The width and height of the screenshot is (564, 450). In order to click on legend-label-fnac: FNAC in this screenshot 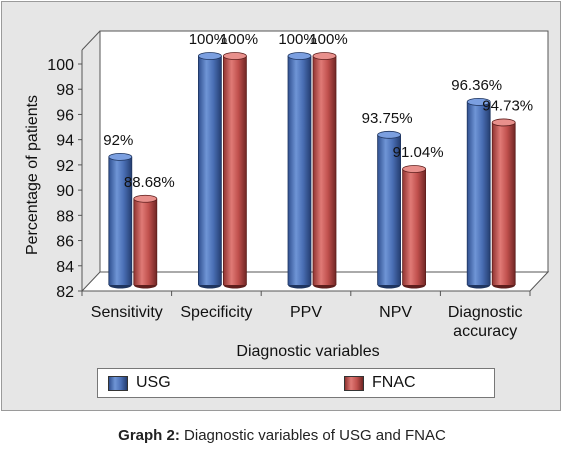, I will do `click(394, 382)`.